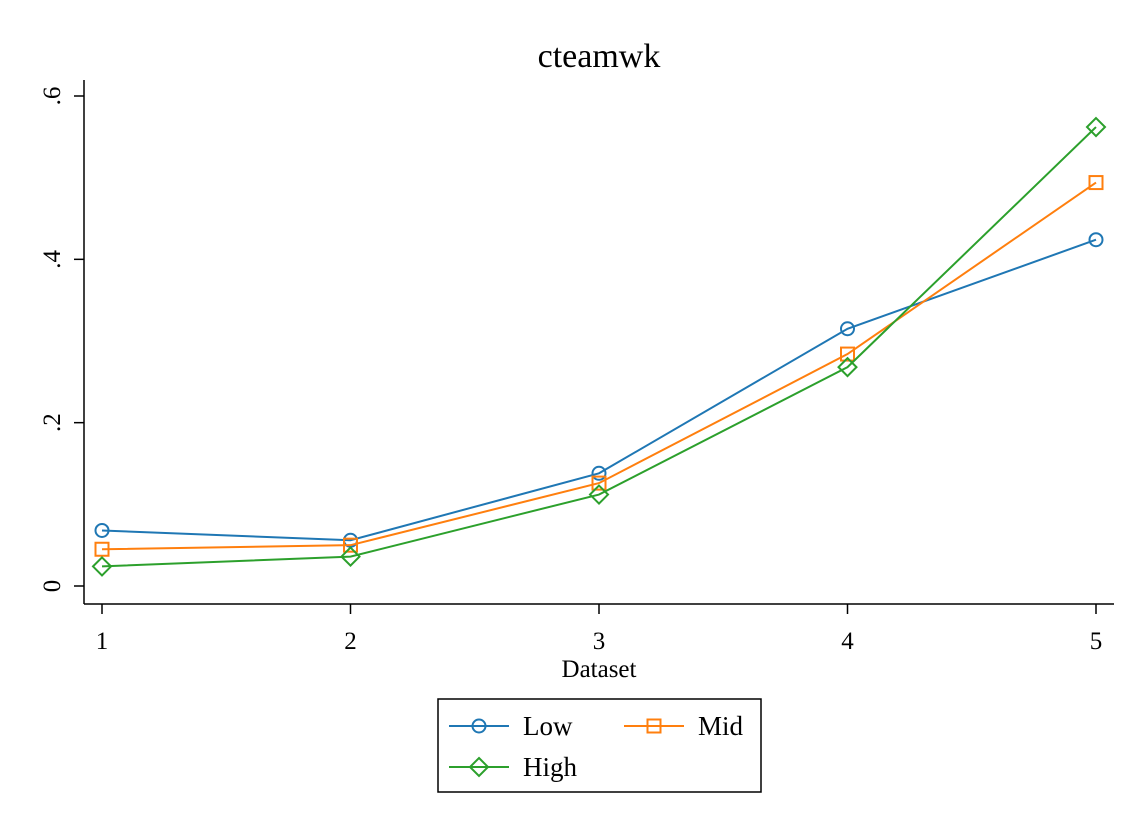 The width and height of the screenshot is (1144, 832). Describe the element at coordinates (599, 641) in the screenshot. I see `x-tick-label: 3` at that location.